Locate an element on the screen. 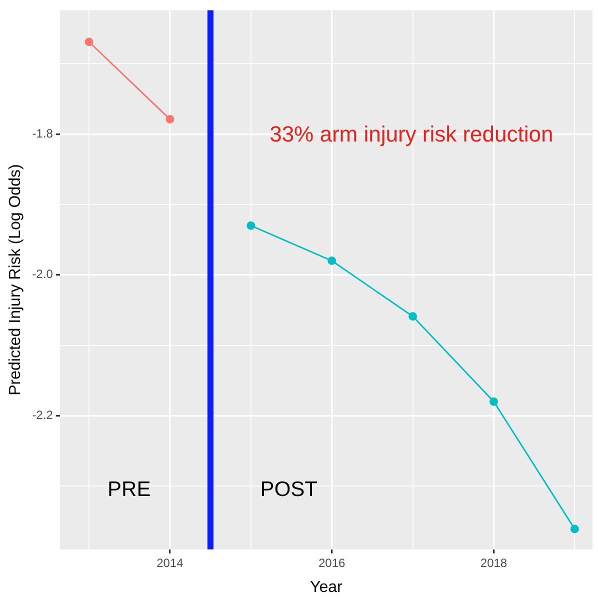 This screenshot has height=601, width=598. x-tick-label: 2018 is located at coordinates (494, 563).